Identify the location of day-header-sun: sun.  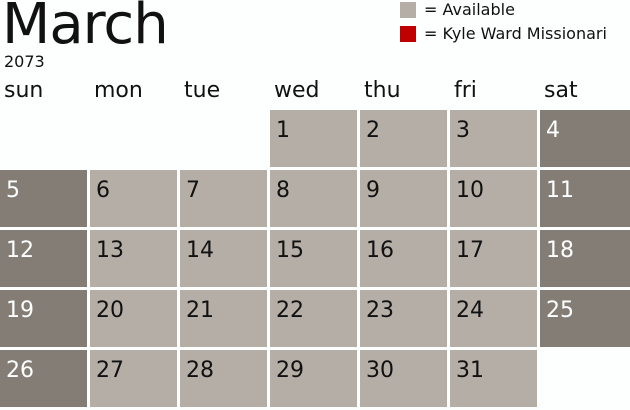
(24, 90).